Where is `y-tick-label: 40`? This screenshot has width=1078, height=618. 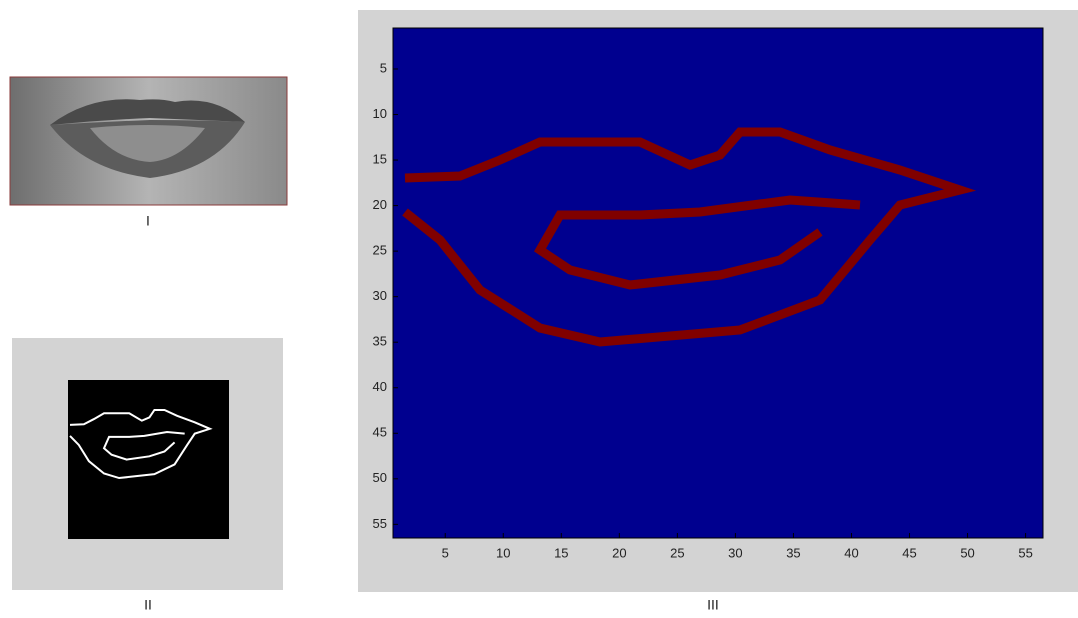
y-tick-label: 40 is located at coordinates (380, 386).